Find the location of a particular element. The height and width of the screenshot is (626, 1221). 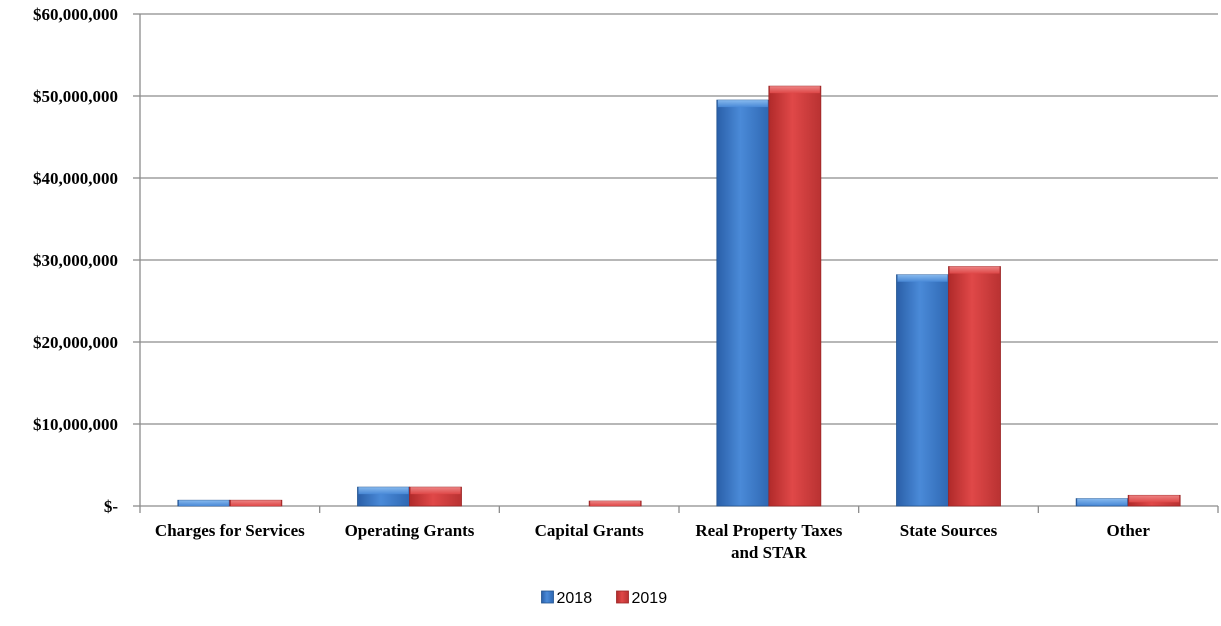

y-tick-label: $10,000,000 is located at coordinates (75, 424).